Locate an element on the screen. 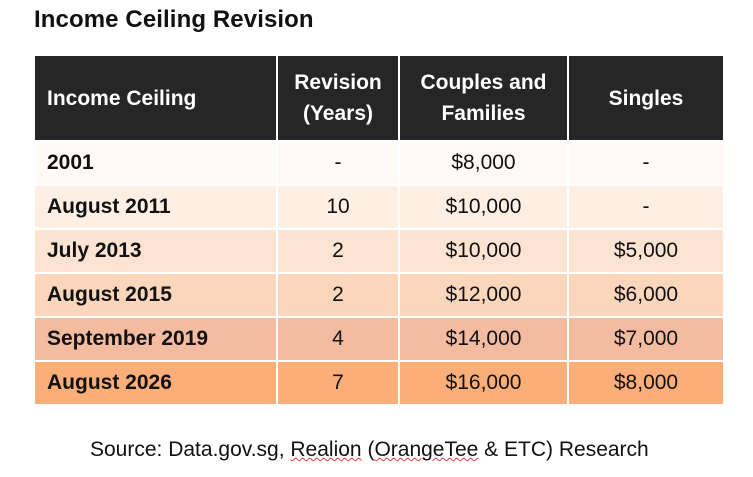 This screenshot has width=753, height=477. page-title: Income Ceiling Revision is located at coordinates (174, 19).